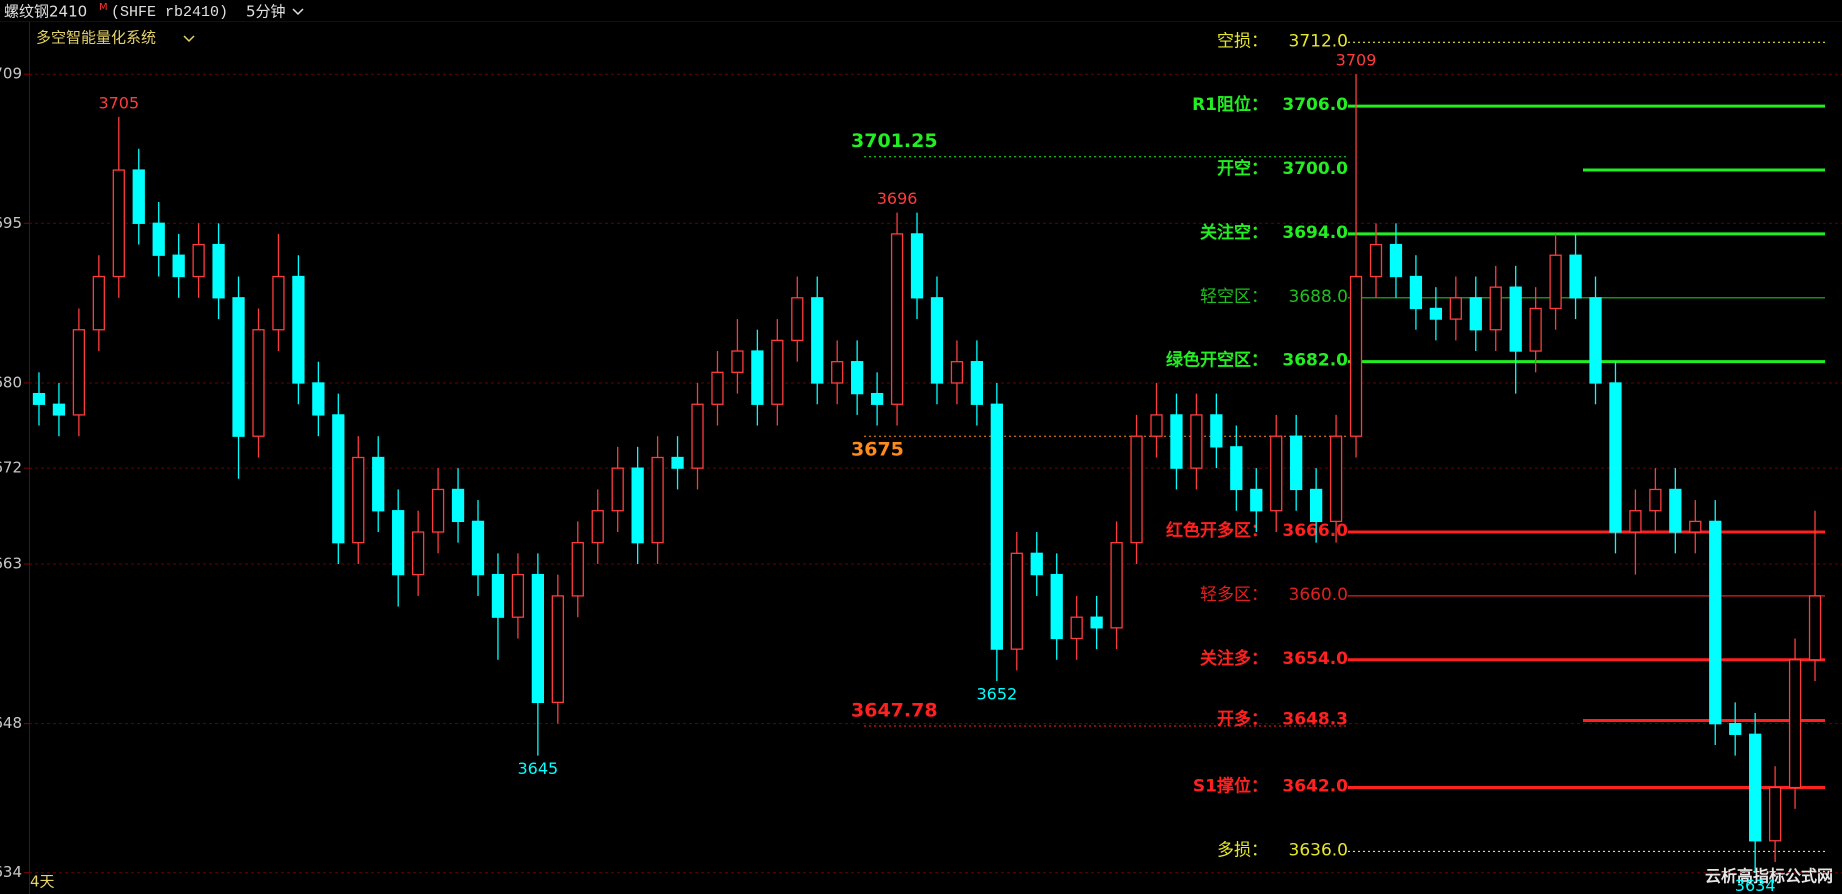 This screenshot has height=894, width=1842. Describe the element at coordinates (996, 694) in the screenshot. I see `low-label: 3652` at that location.